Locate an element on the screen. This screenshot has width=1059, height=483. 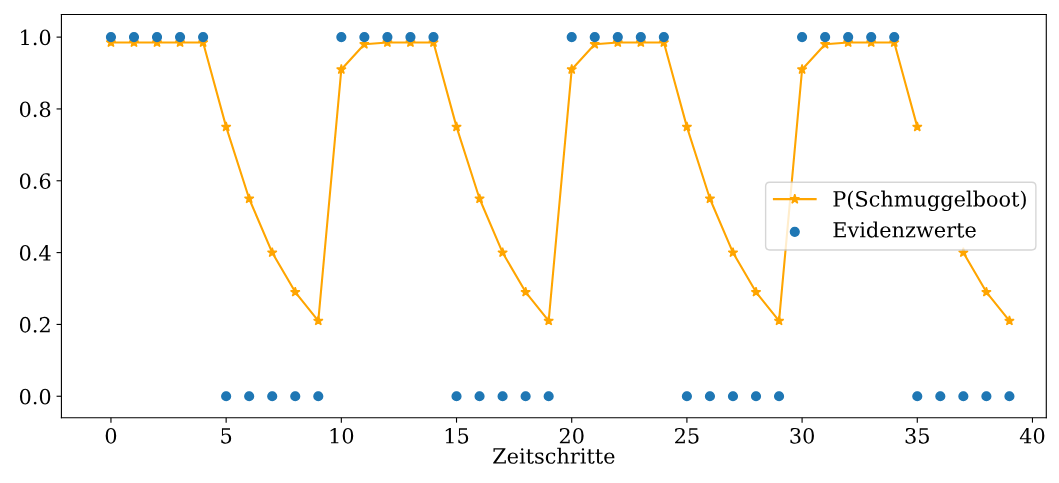
y-tick-label: 0.0 is located at coordinates (35, 396).